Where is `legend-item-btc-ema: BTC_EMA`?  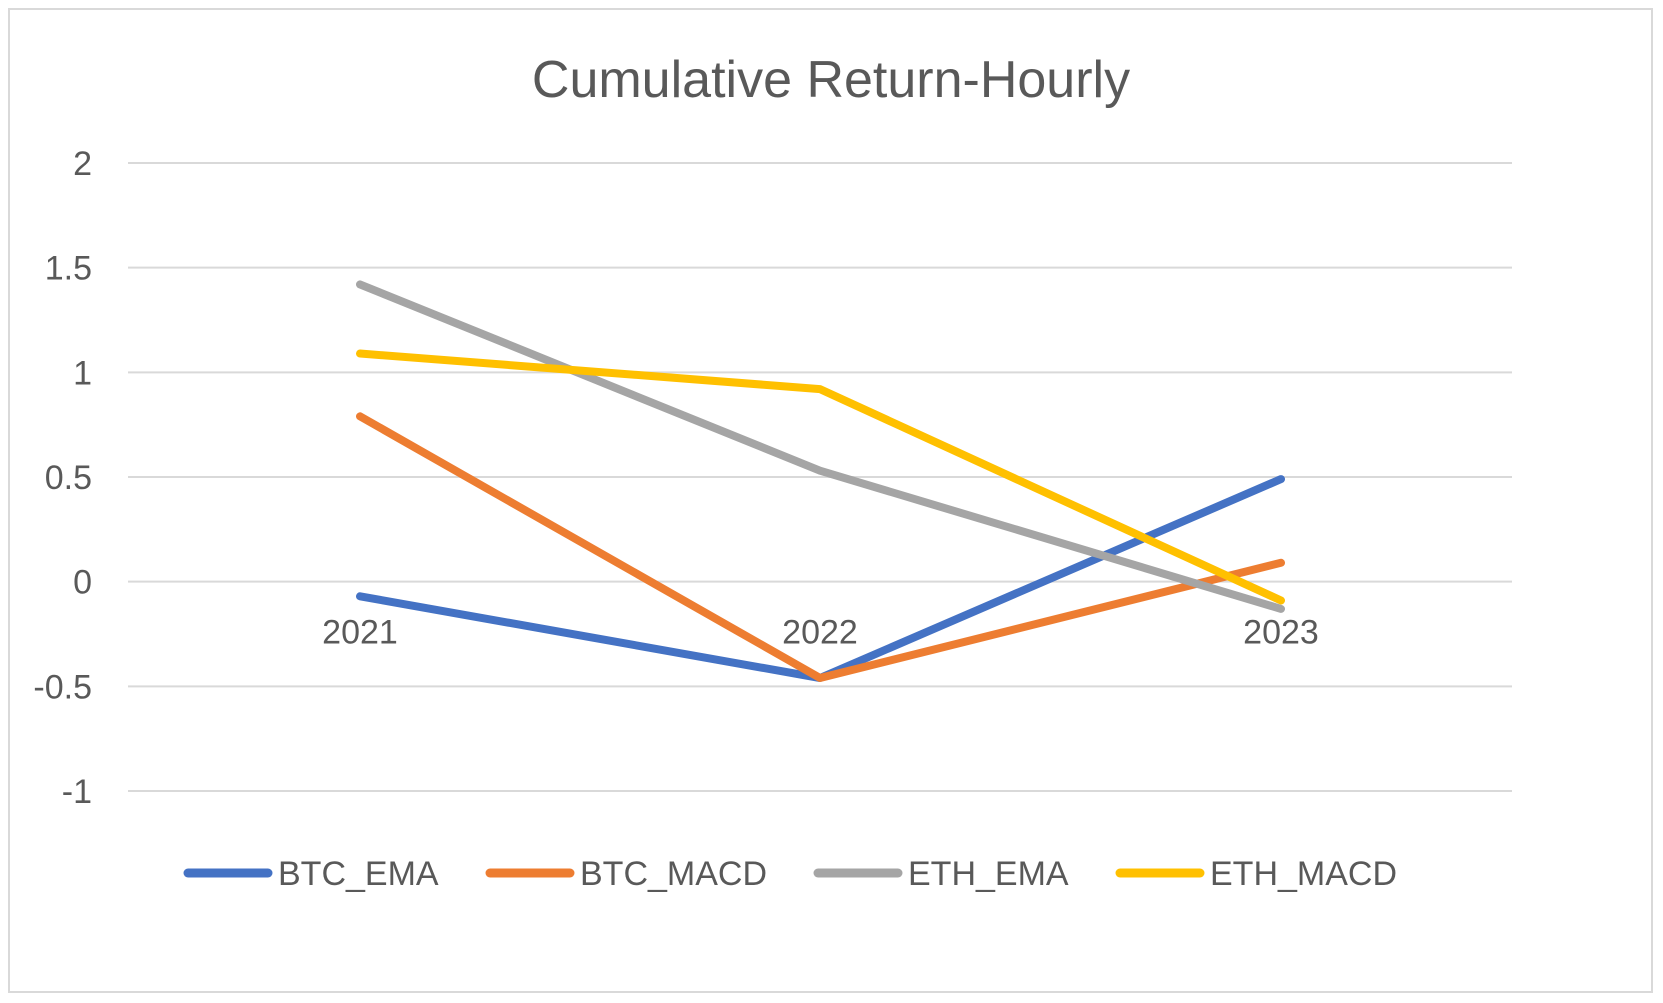
legend-item-btc-ema: BTC_EMA is located at coordinates (311, 874).